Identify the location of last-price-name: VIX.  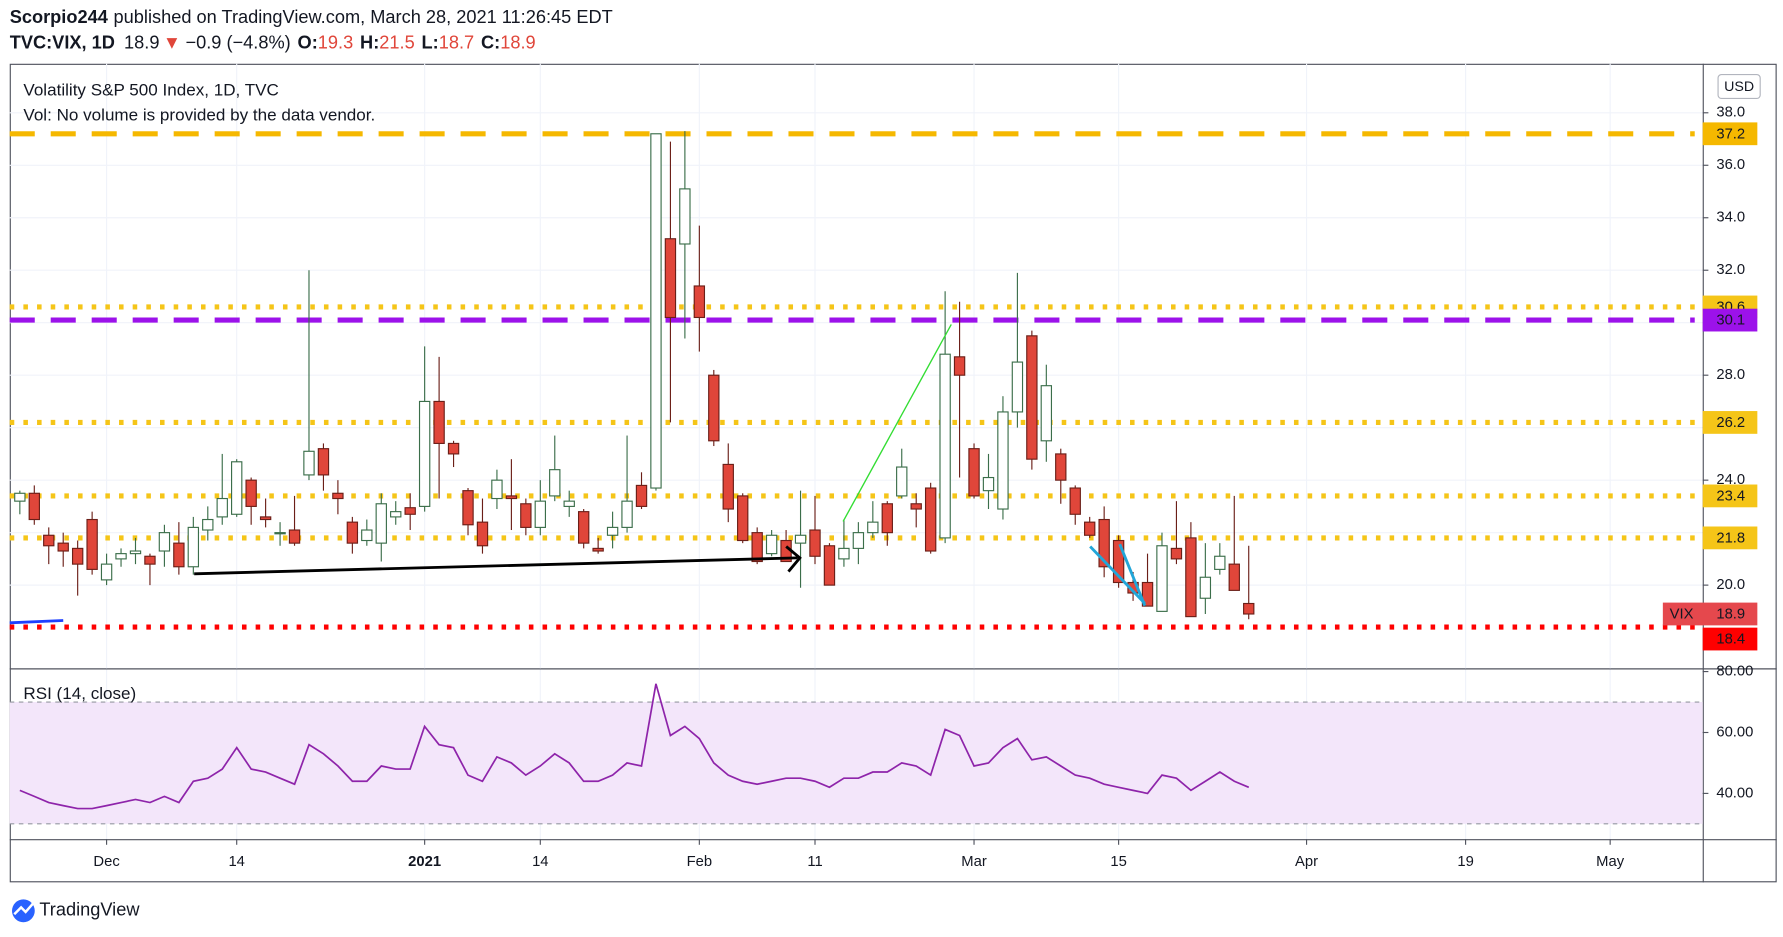
(1682, 614).